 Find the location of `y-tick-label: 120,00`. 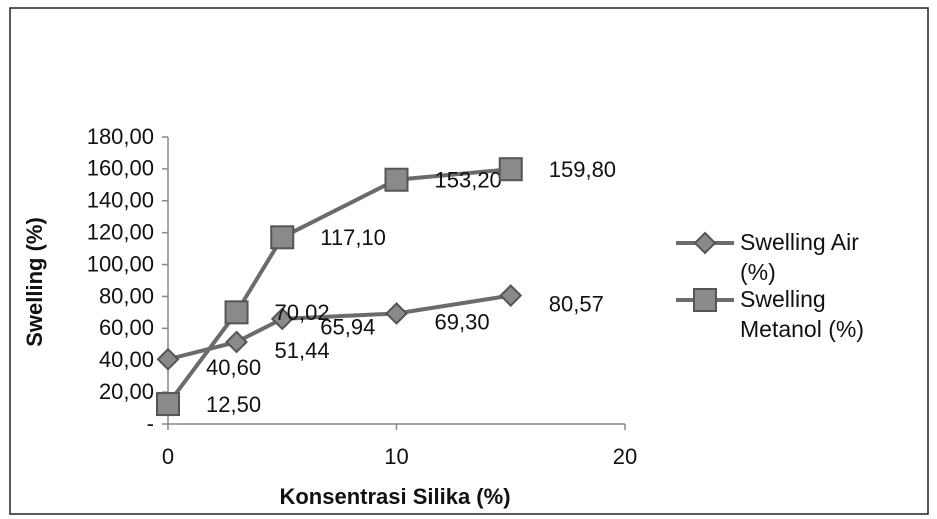

y-tick-label: 120,00 is located at coordinates (120, 231).